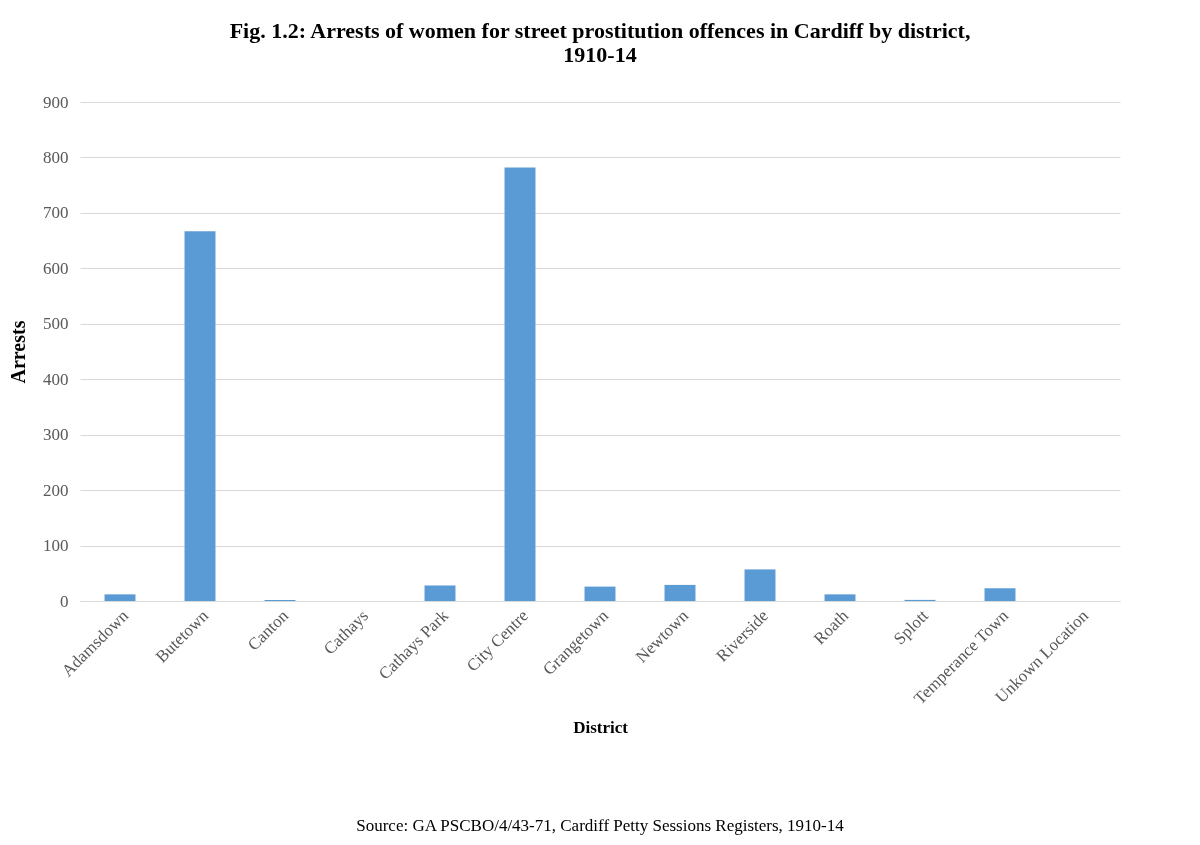  What do you see at coordinates (600, 826) in the screenshot?
I see `source-note: Source: GA PSCBO/4/43-71, Cardiff Petty Sessions Registers, 1910-14` at bounding box center [600, 826].